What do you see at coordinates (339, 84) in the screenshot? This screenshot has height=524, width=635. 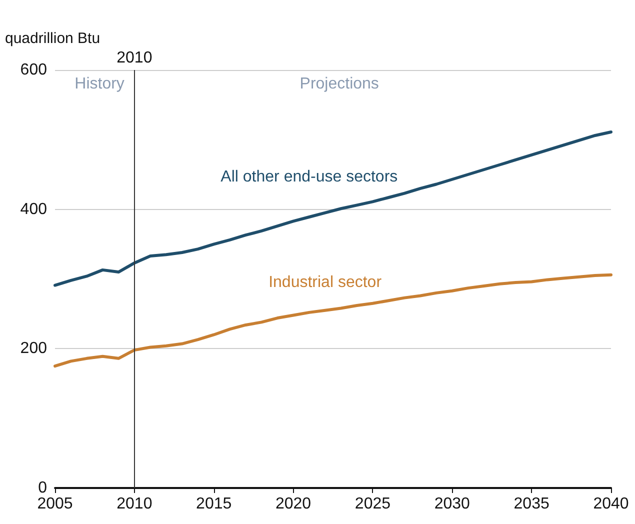 I see `annotation: Projections` at bounding box center [339, 84].